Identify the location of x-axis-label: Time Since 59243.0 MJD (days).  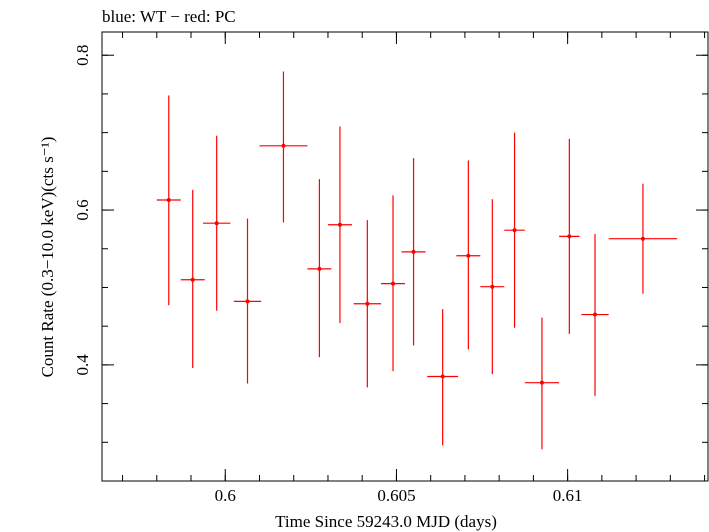
(386, 521).